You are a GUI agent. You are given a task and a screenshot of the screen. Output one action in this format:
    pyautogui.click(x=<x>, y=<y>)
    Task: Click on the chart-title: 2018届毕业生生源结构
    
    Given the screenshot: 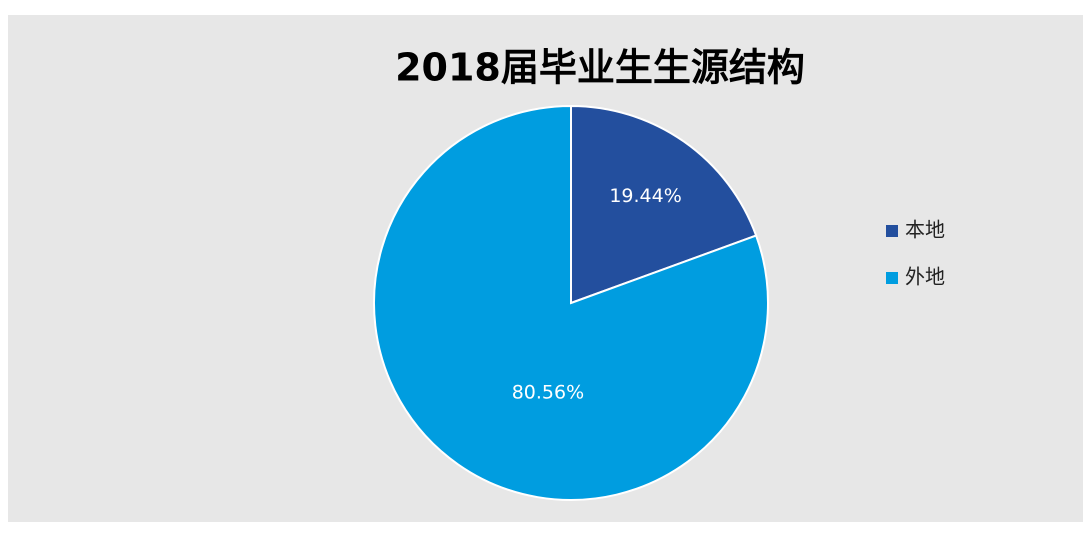 What is the action you would take?
    pyautogui.click(x=600, y=68)
    